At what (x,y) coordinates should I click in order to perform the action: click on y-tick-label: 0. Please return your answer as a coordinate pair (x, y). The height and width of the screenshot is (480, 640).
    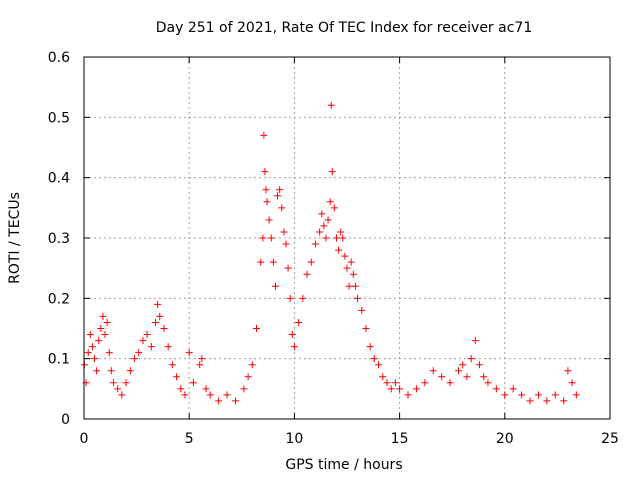
    Looking at the image, I should click on (65, 420).